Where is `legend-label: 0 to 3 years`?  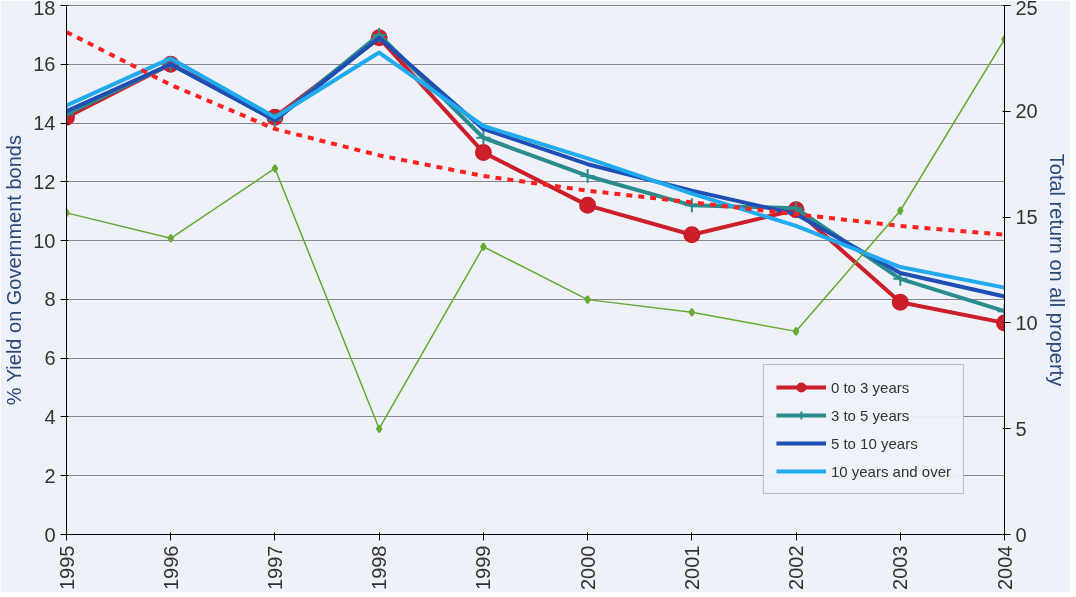
legend-label: 0 to 3 years is located at coordinates (870, 387).